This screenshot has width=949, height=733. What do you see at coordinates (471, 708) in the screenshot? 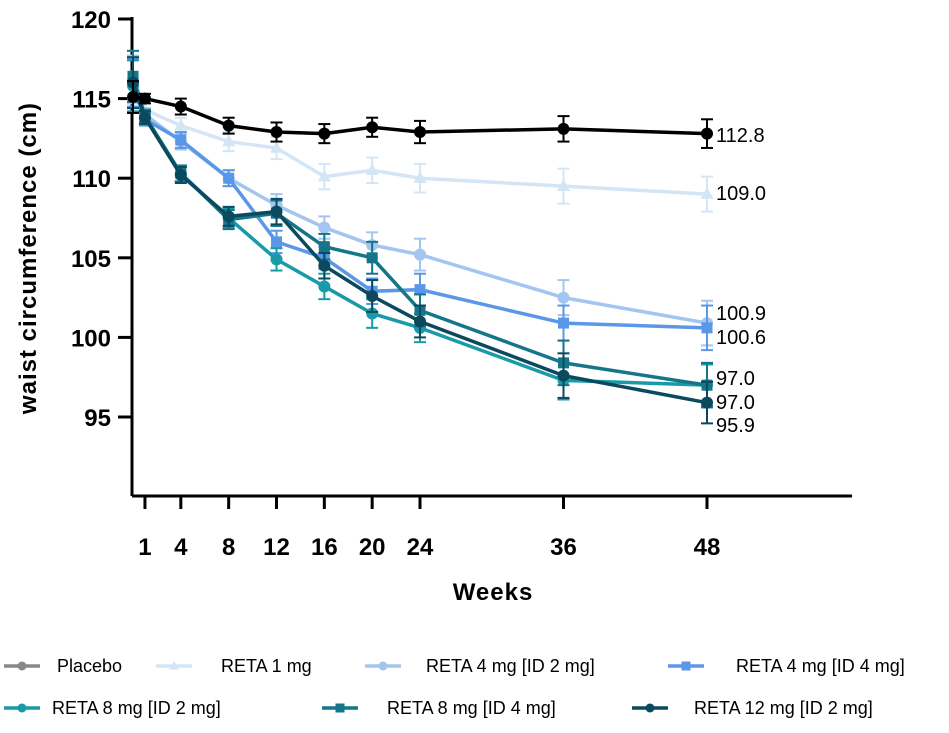
I see `legend-label: RETA 8 mg [ID 4 mg]` at bounding box center [471, 708].